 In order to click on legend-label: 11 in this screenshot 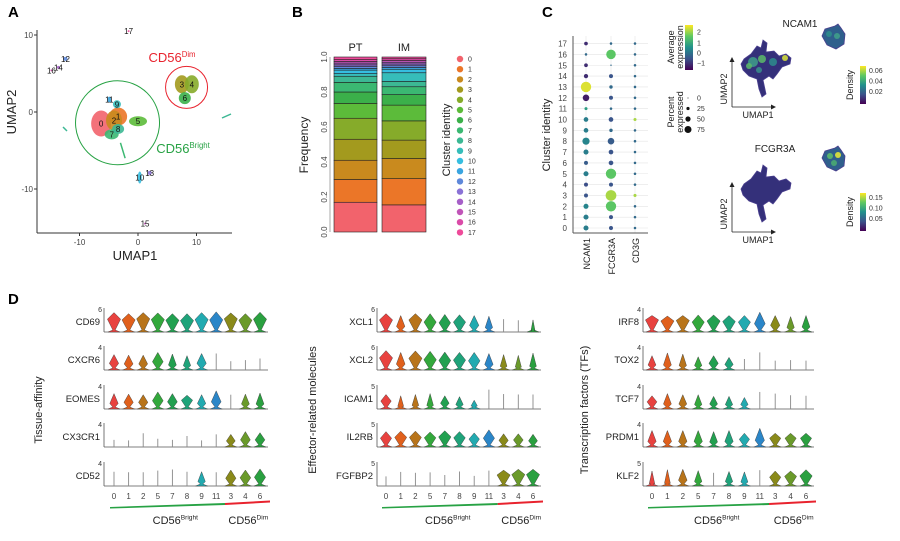, I will do `click(471, 172)`.